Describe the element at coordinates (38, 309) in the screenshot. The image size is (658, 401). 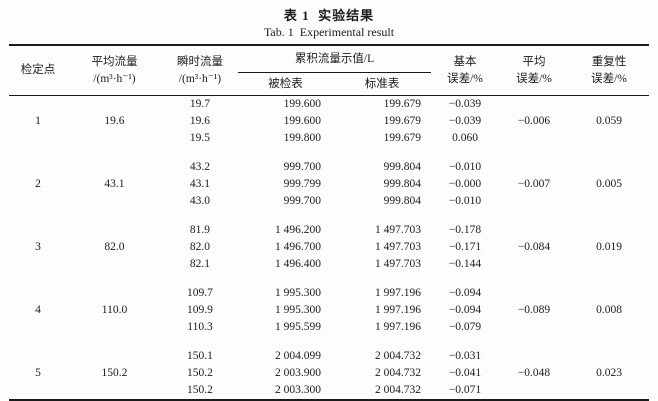
I see `point-cell: 4` at that location.